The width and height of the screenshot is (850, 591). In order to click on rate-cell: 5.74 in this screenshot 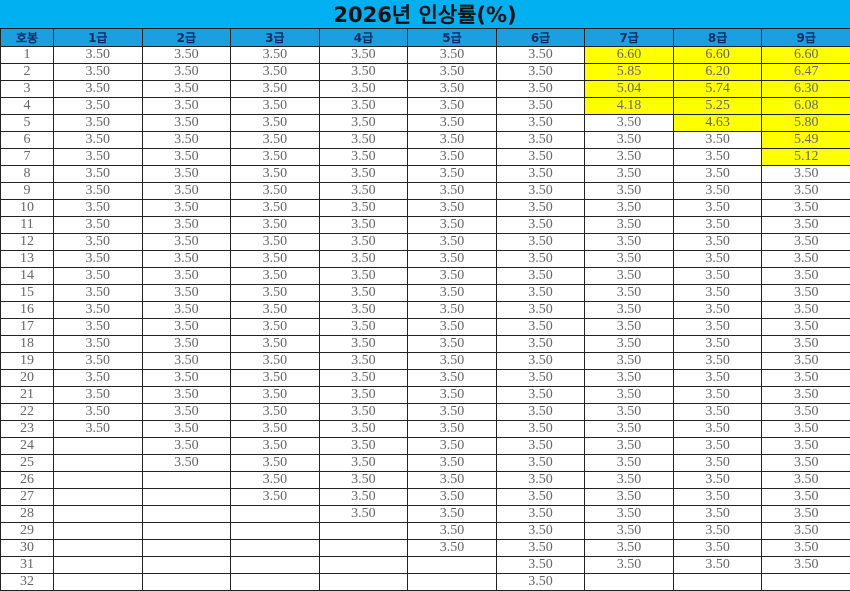, I will do `click(717, 89)`.